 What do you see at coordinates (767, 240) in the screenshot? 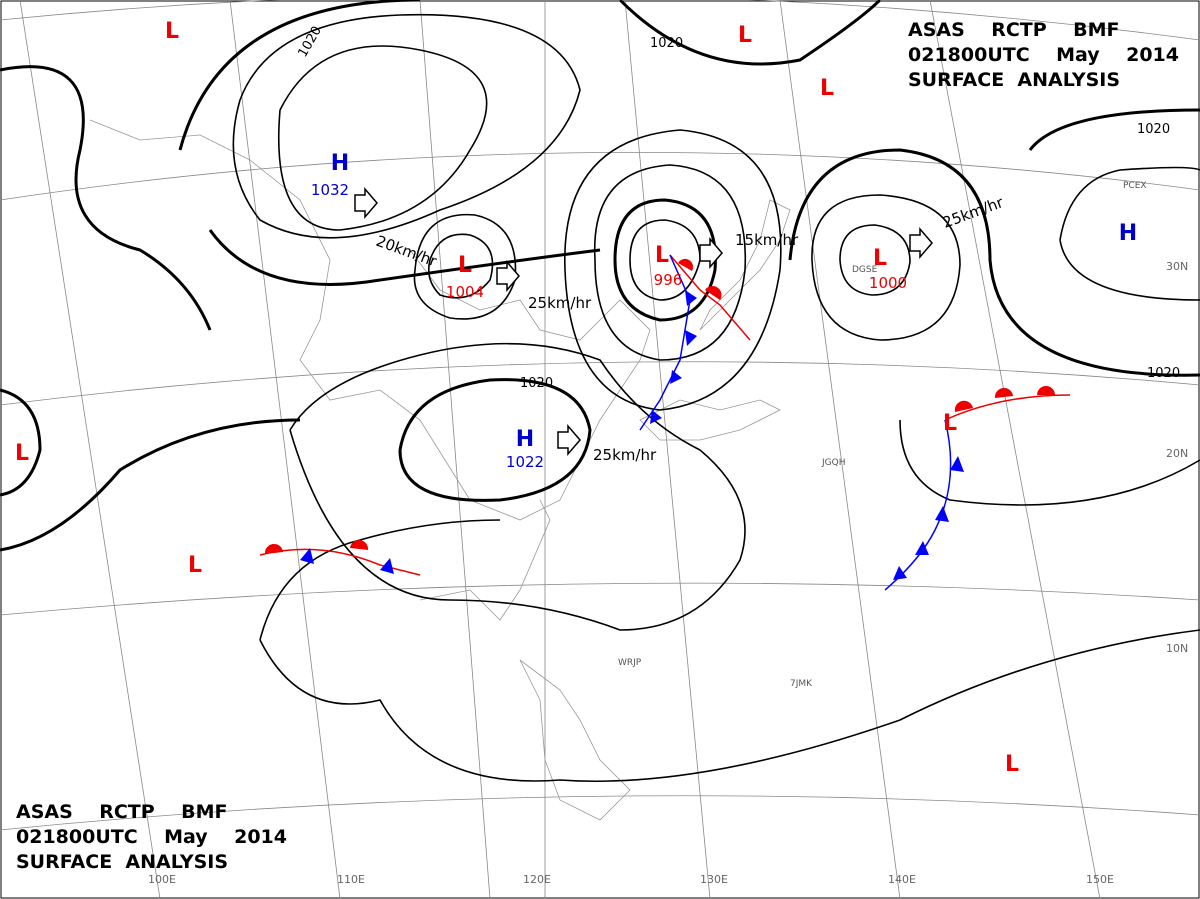
I see `motion-speed: 15km/hr` at bounding box center [767, 240].